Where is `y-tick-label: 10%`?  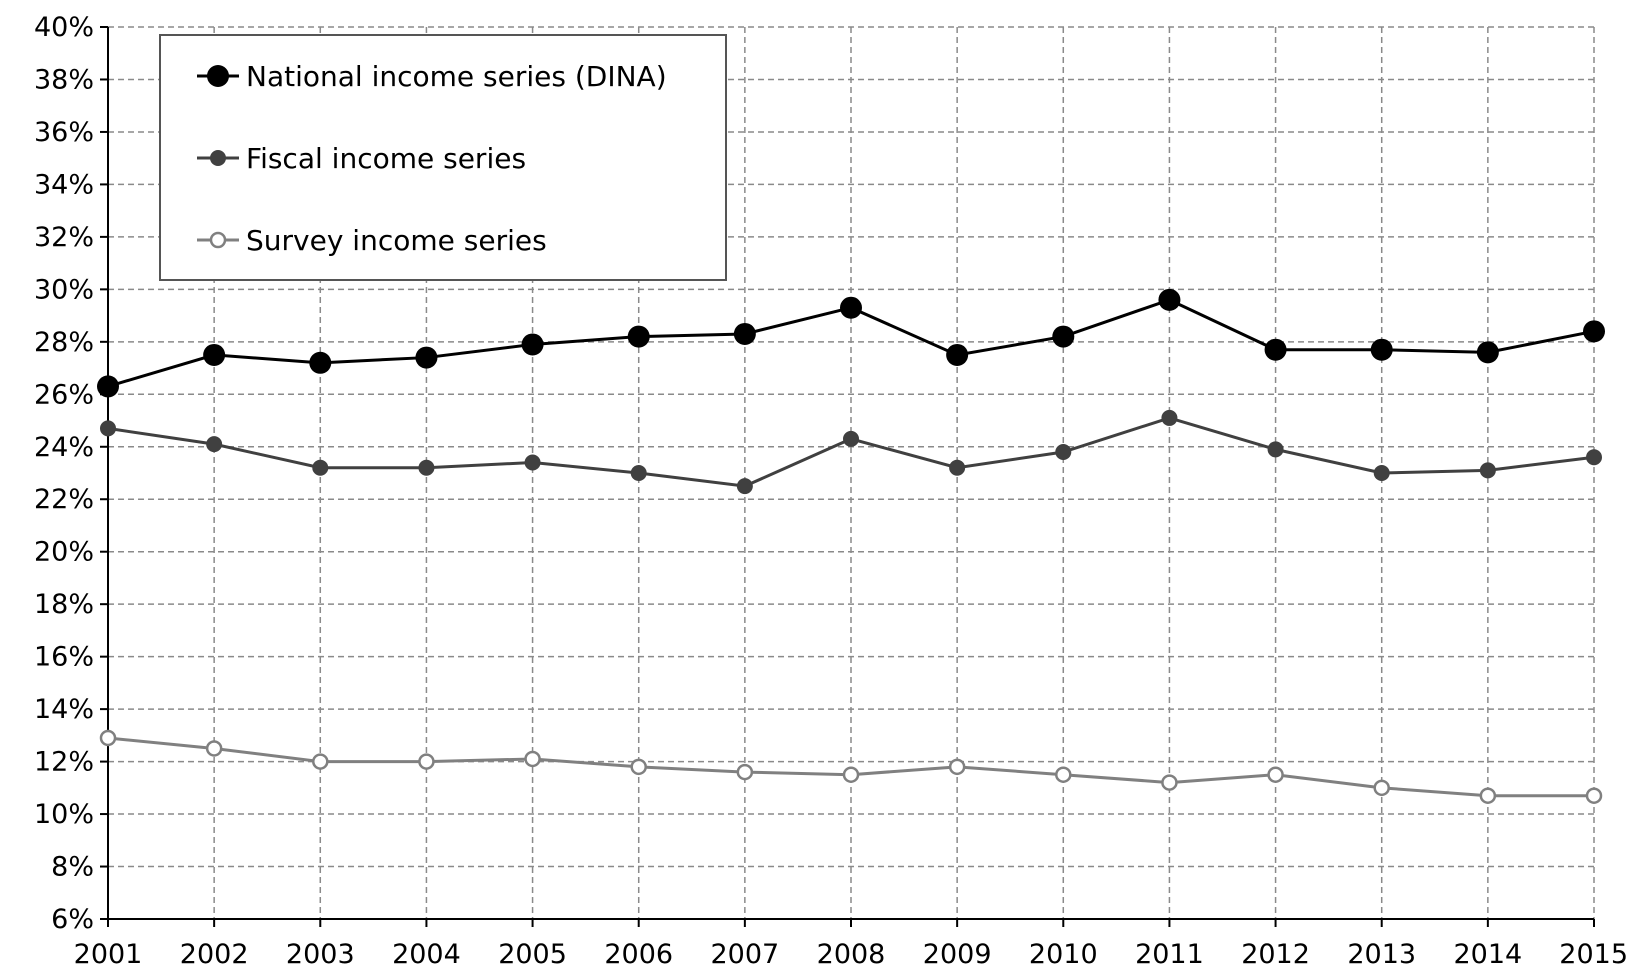
y-tick-label: 10% is located at coordinates (64, 814).